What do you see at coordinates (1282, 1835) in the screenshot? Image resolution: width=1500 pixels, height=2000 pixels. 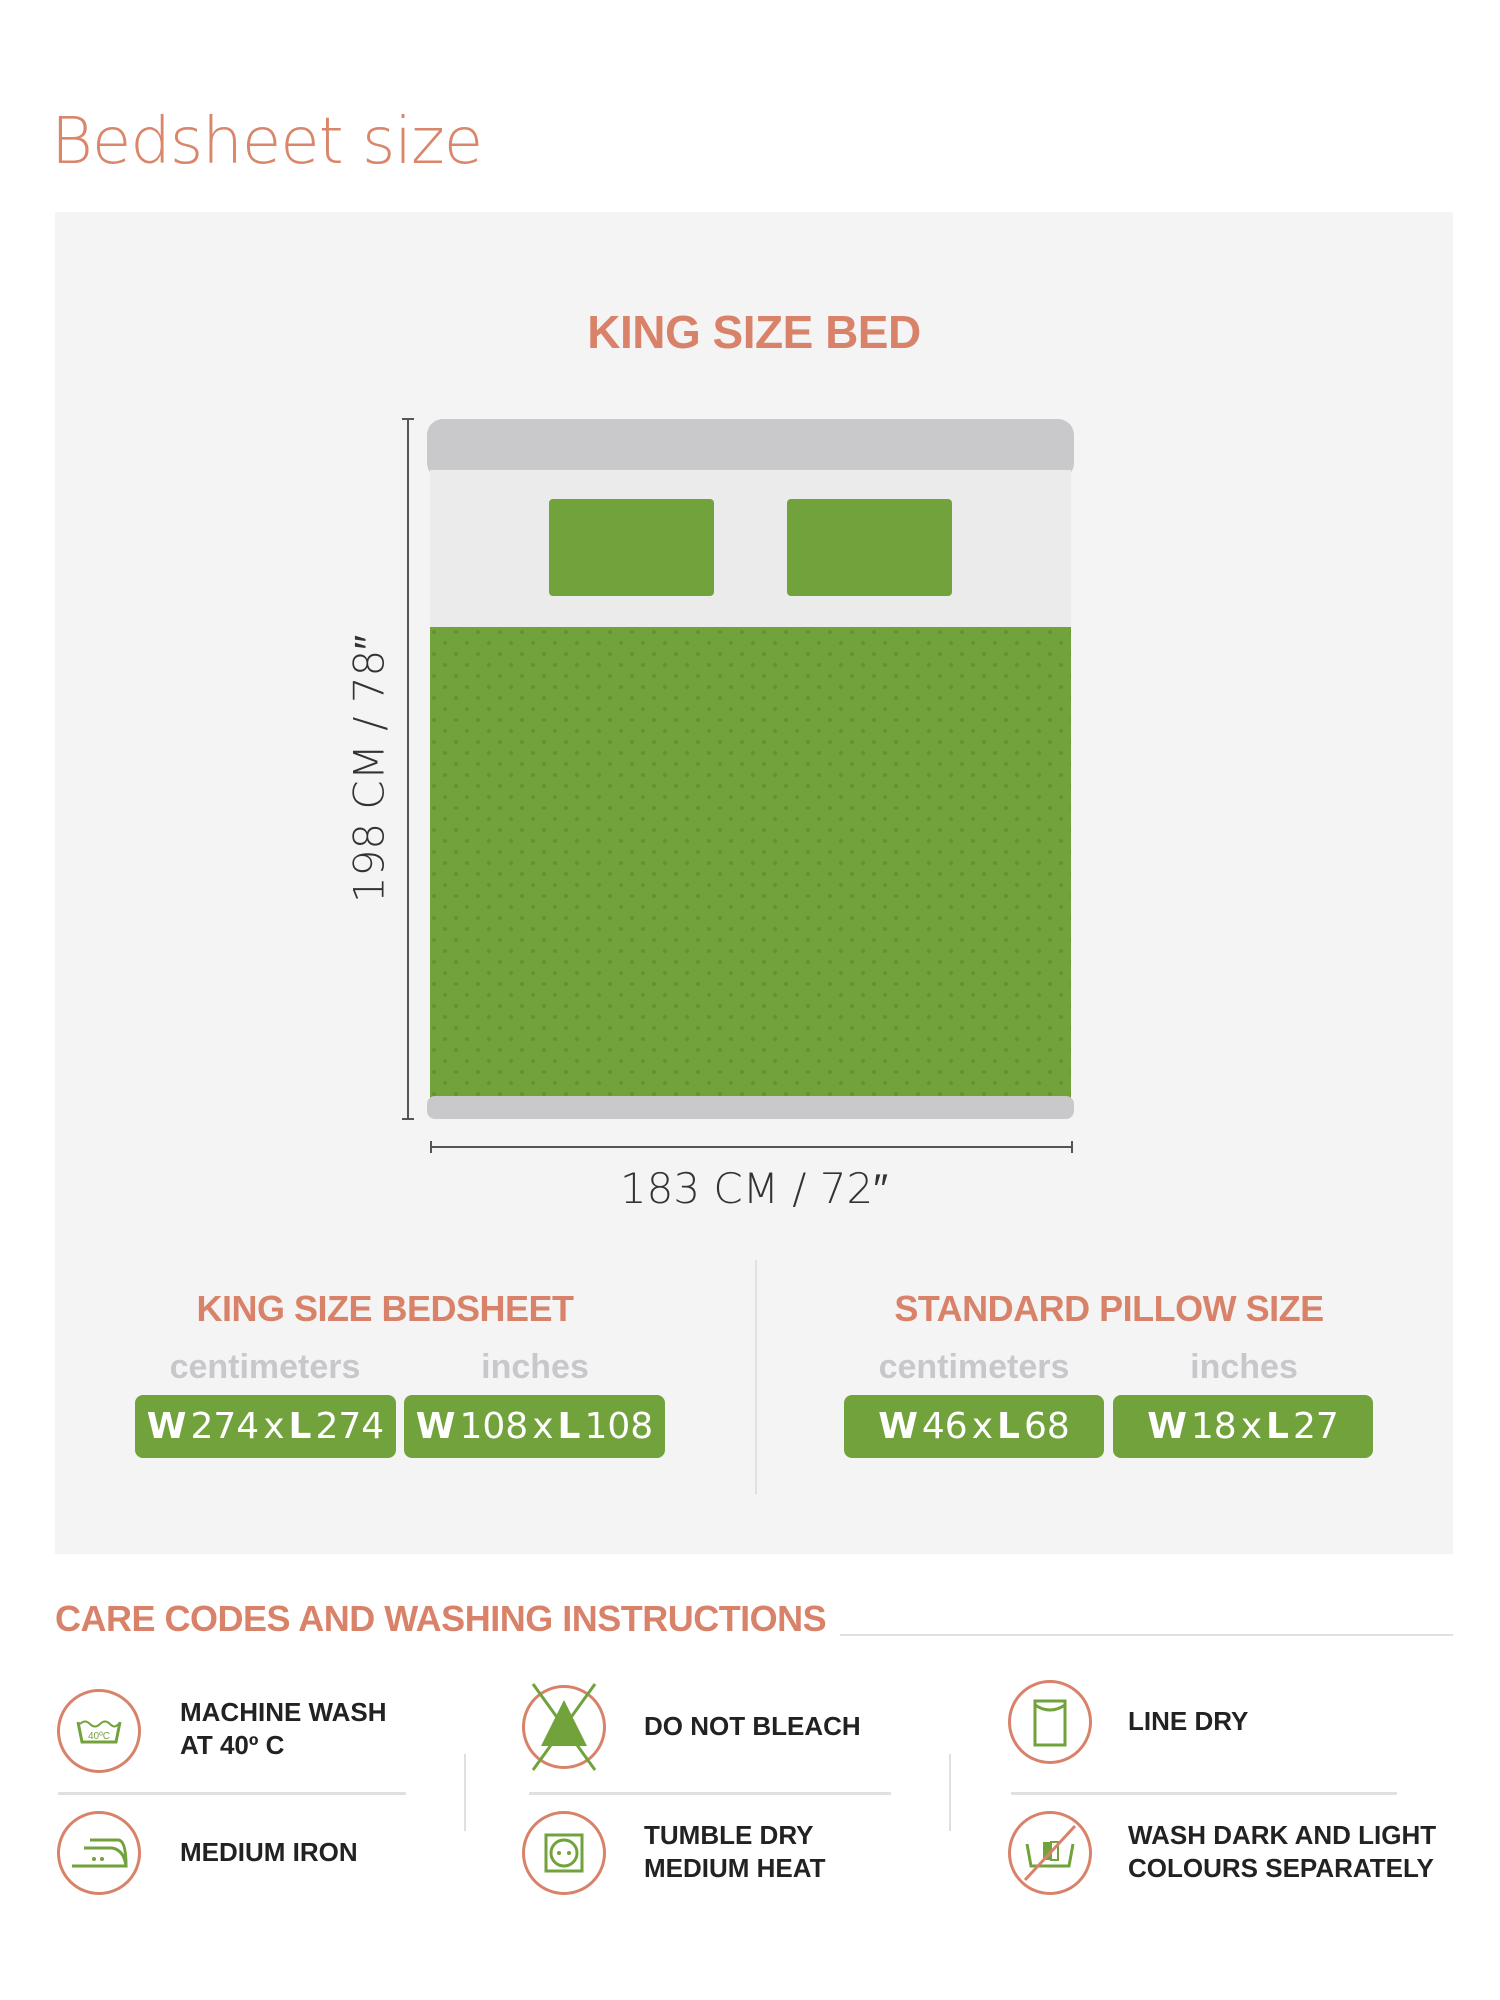 I see `care-text: WASH DARK AND LIGHT` at bounding box center [1282, 1835].